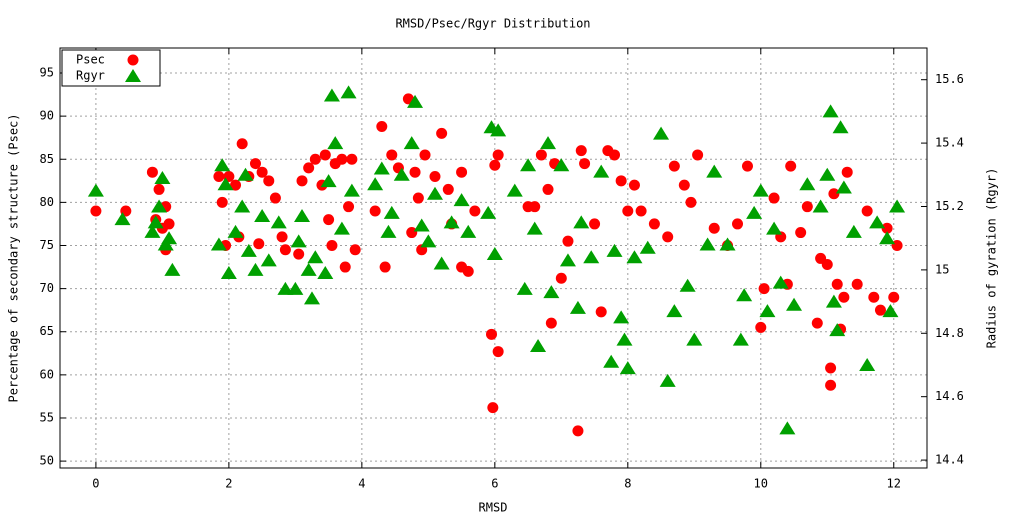 This screenshot has width=1024, height=520. Describe the element at coordinates (14, 258) in the screenshot. I see `y-axis-label: Percentage of secondary structure (Psec)` at that location.